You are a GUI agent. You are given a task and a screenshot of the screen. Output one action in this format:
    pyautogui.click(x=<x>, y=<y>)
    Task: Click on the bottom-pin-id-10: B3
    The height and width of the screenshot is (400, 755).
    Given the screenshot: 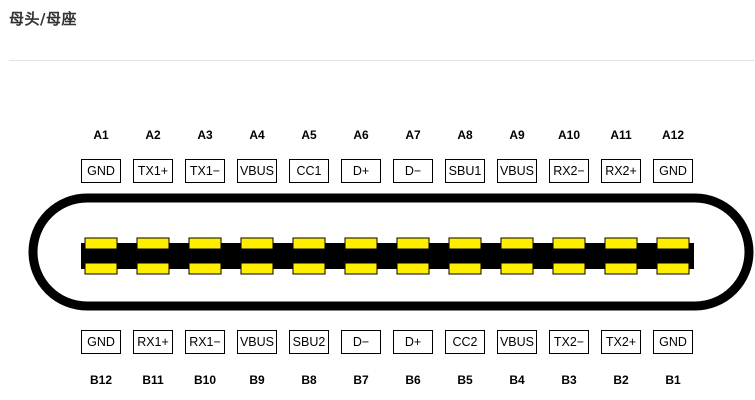 What is the action you would take?
    pyautogui.click(x=569, y=380)
    